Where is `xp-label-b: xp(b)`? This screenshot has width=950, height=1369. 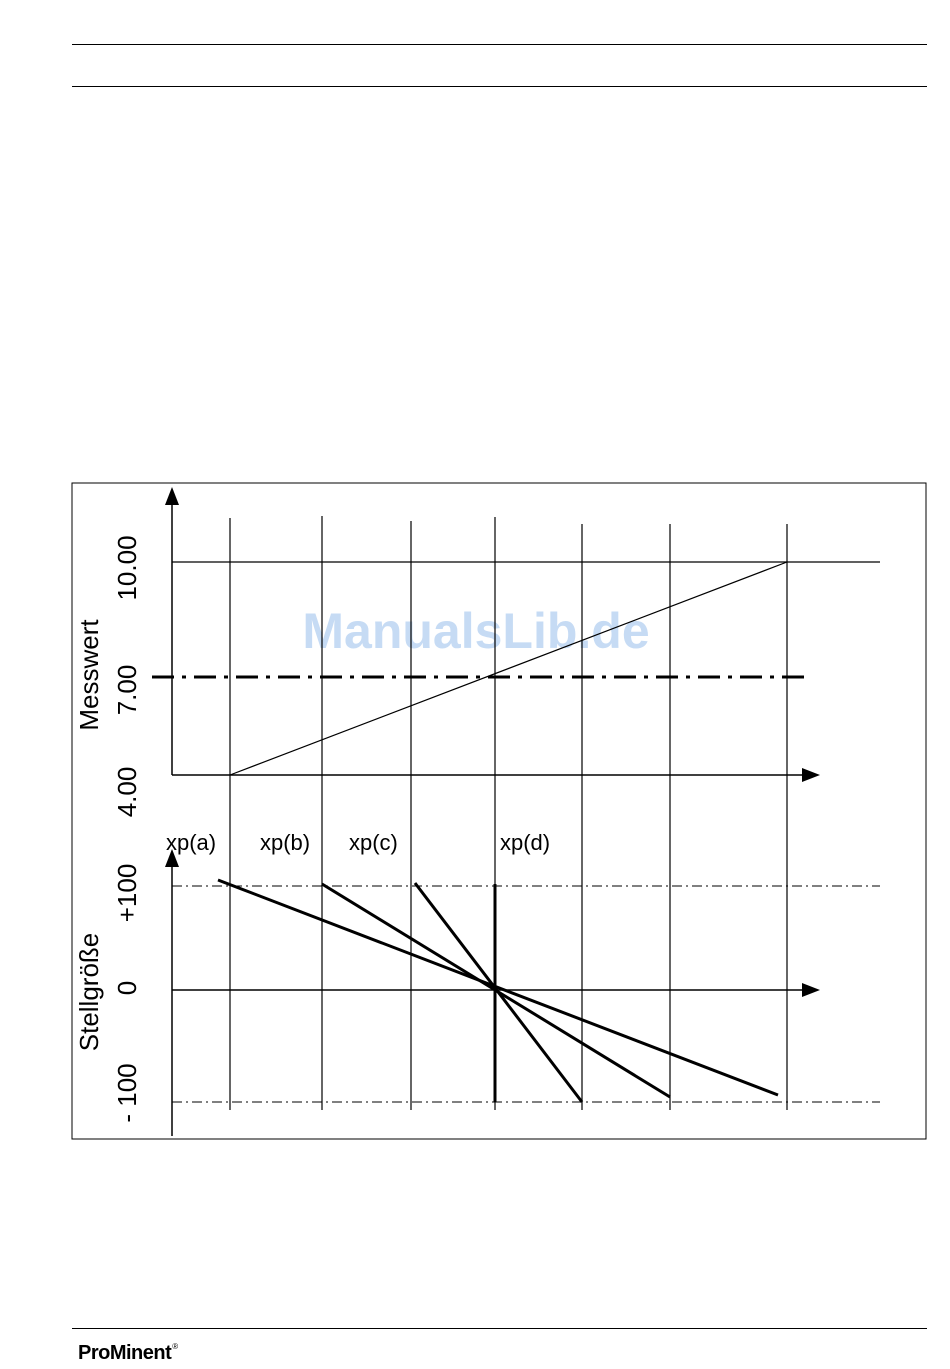 xp-label-b: xp(b) is located at coordinates (285, 842).